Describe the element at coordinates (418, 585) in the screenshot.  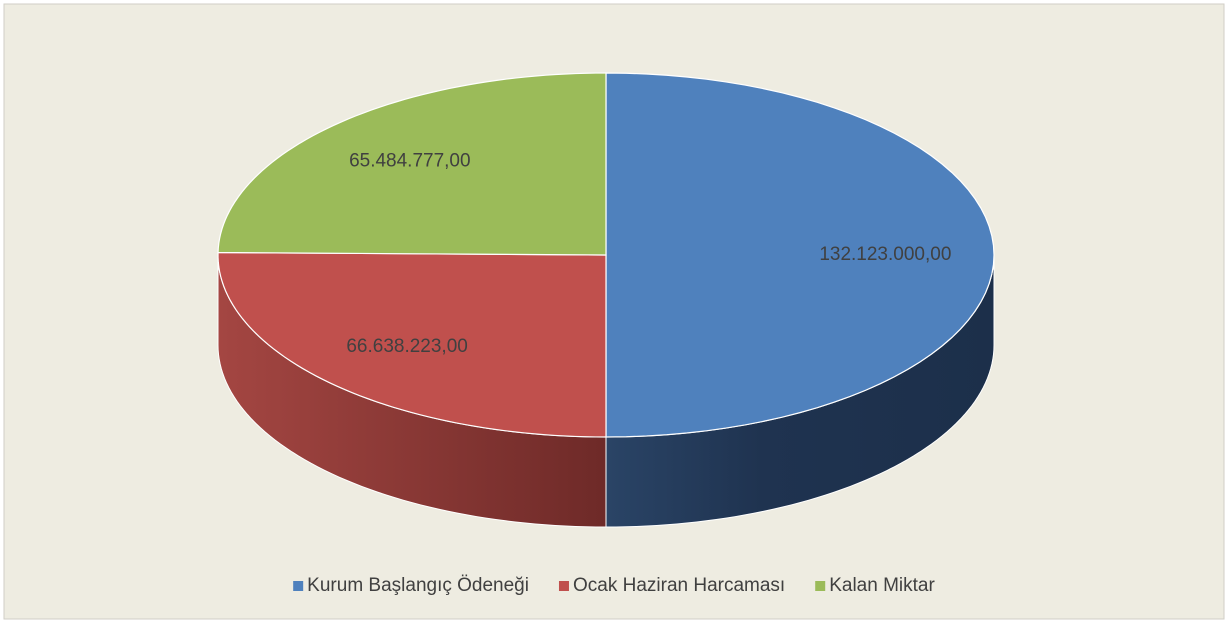
I see `legend-label: Kurum Başlangıç Ödeneği` at that location.